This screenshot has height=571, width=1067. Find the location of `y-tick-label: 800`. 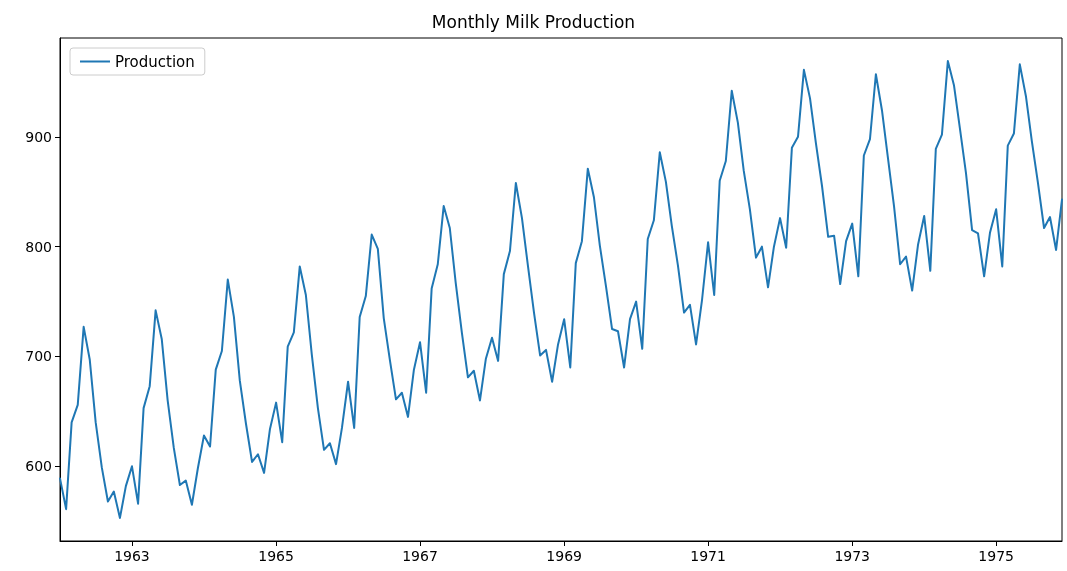

y-tick-label: 800 is located at coordinates (38, 246).